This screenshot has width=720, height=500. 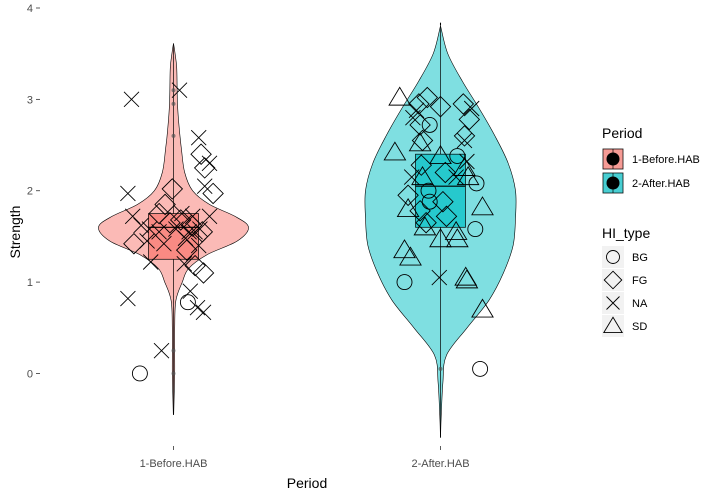 I want to click on legend-shape-bg, so click(x=613, y=257).